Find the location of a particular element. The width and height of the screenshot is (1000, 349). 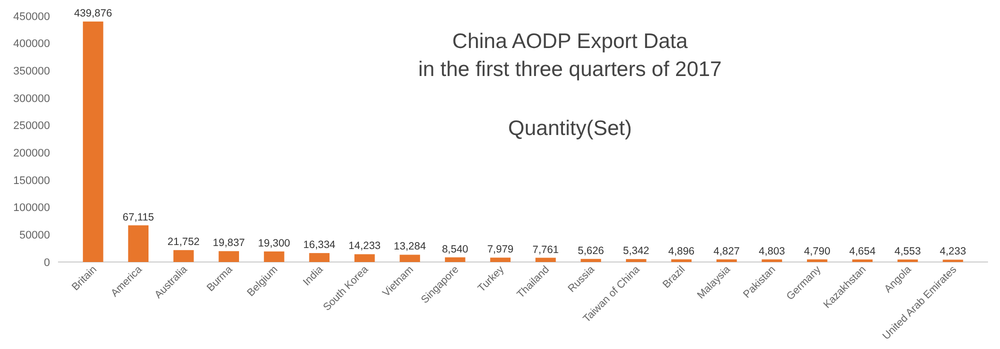

data-label: 13,284 is located at coordinates (410, 246).